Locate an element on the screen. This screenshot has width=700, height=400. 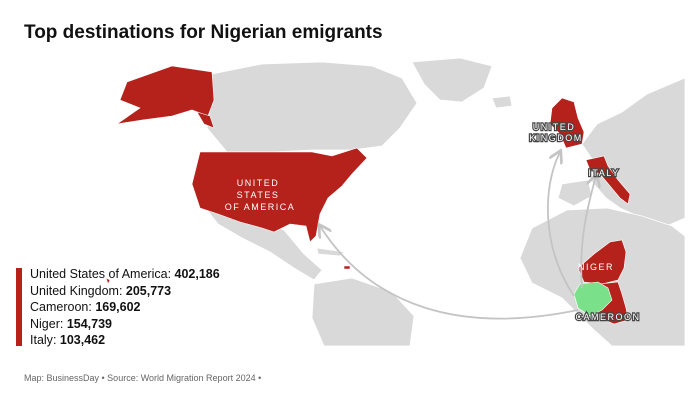
niger-label: NIGER is located at coordinates (596, 267).